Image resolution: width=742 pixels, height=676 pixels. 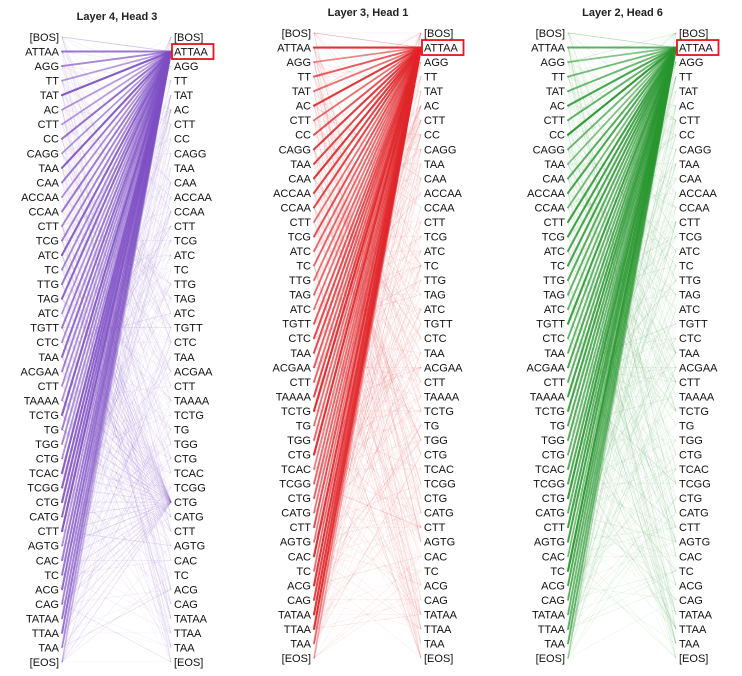 What do you see at coordinates (696, 49) in the screenshot?
I see `target-token: ATTAA` at bounding box center [696, 49].